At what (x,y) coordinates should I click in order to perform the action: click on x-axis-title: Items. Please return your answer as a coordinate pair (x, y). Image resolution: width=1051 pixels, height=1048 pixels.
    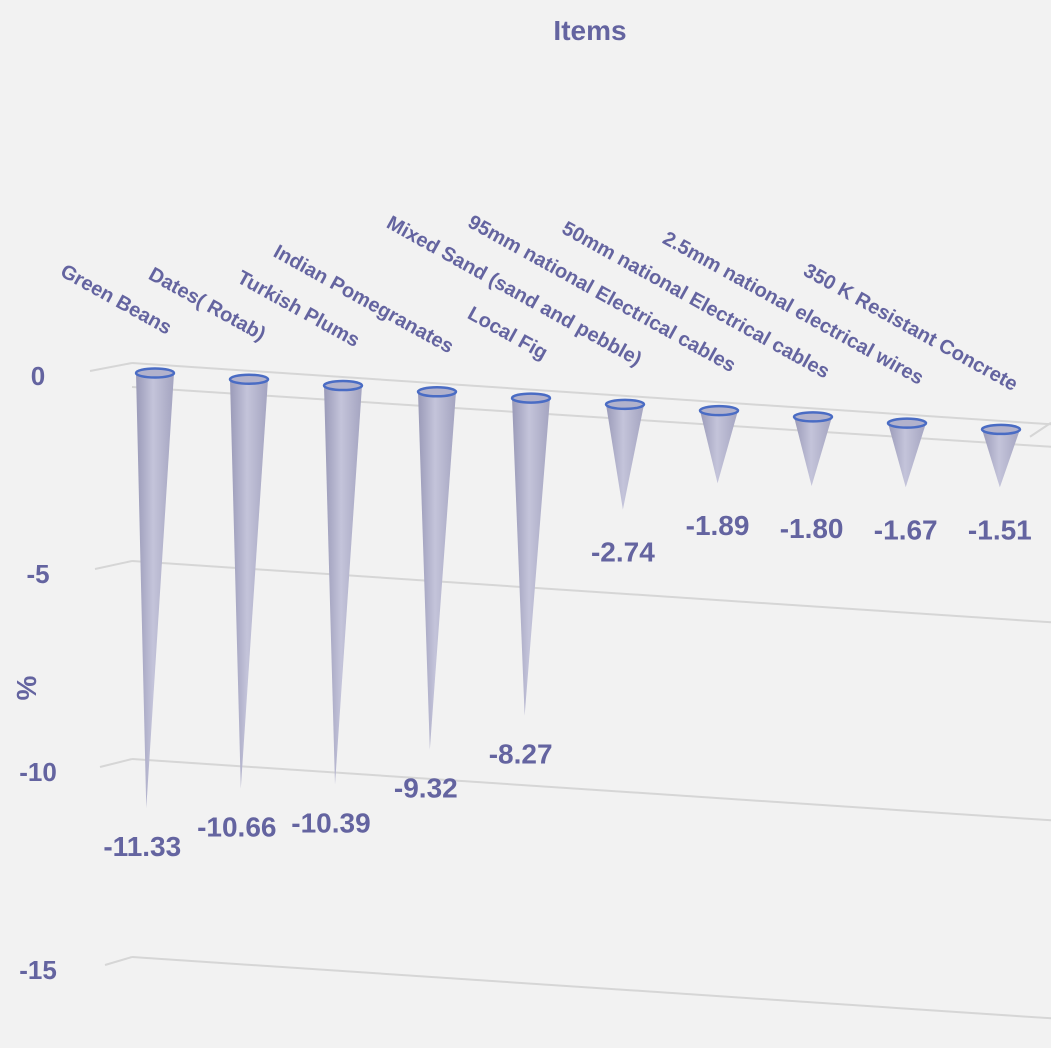
    Looking at the image, I should click on (589, 30).